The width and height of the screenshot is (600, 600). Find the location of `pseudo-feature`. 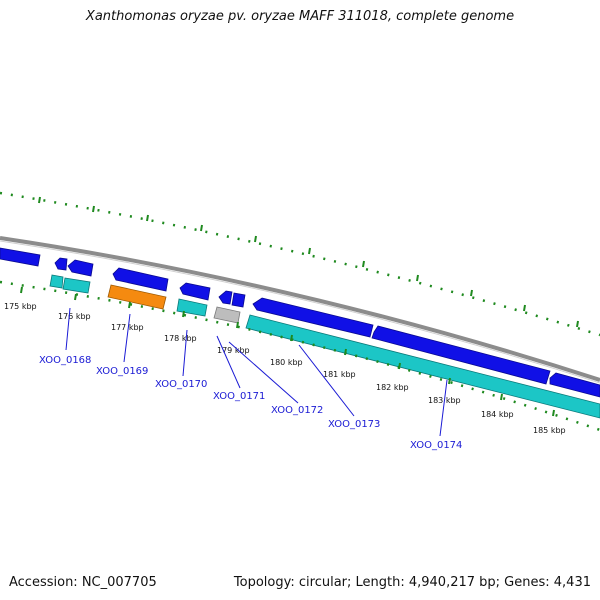

pseudo-feature is located at coordinates (227, 315).